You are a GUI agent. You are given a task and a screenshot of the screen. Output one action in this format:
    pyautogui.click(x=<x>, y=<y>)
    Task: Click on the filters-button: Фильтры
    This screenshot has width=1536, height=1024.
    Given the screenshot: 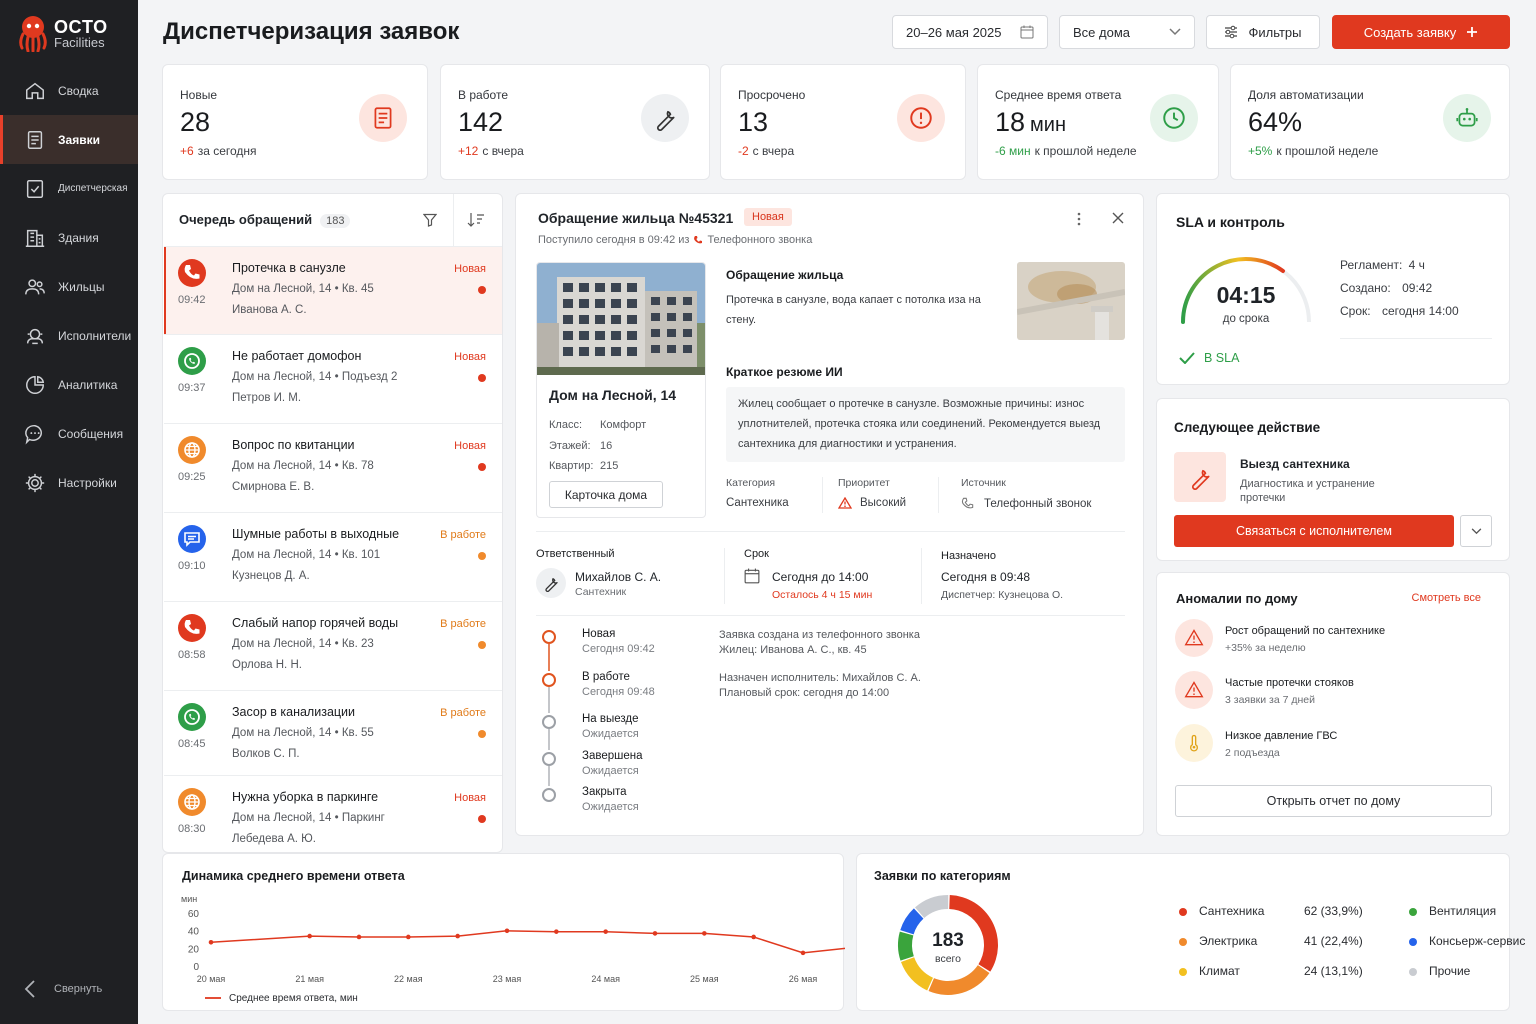 What is the action you would take?
    pyautogui.click(x=1263, y=32)
    